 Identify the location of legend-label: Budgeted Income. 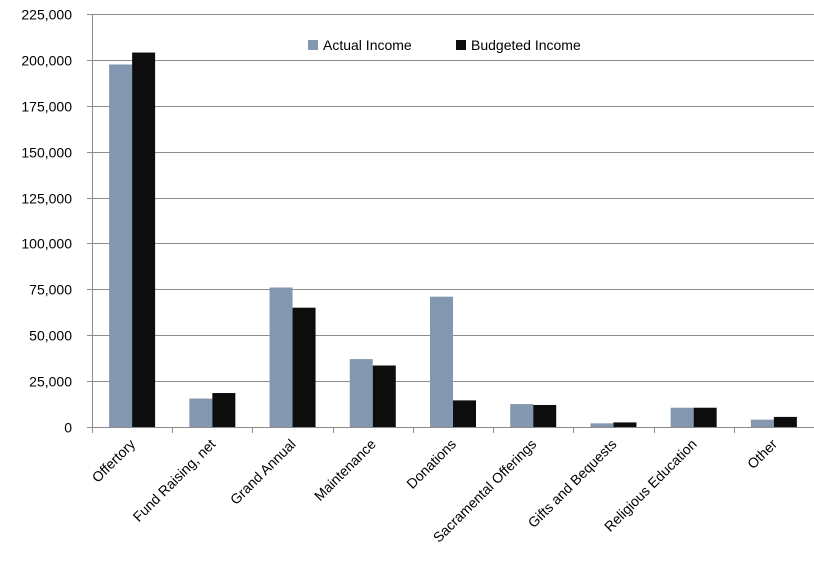
(526, 45).